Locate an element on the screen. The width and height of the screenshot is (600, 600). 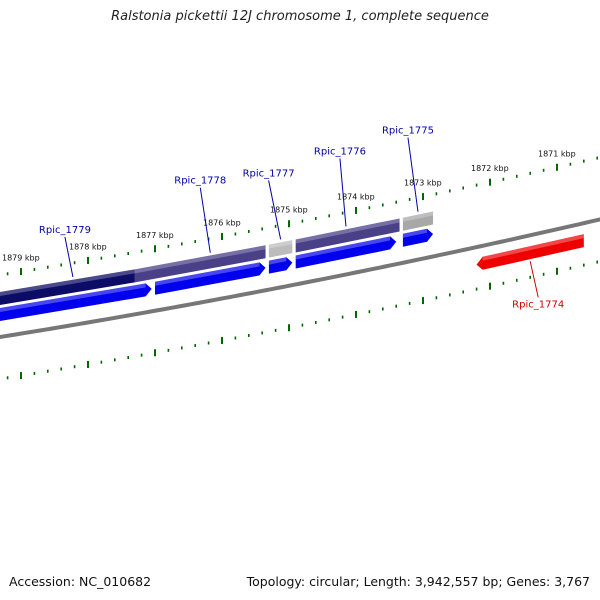
gene-label: Rpic_1779 is located at coordinates (65, 230).